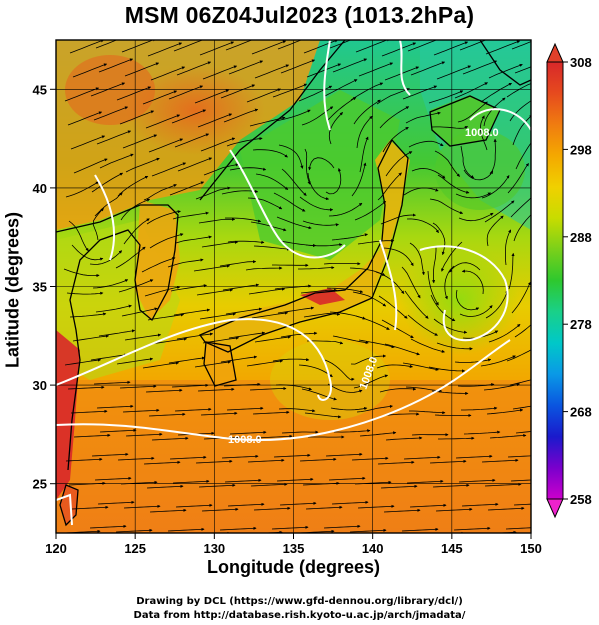 This screenshot has height=625, width=599. Describe the element at coordinates (245, 440) in the screenshot. I see `isobar-label: 1008.0` at that location.